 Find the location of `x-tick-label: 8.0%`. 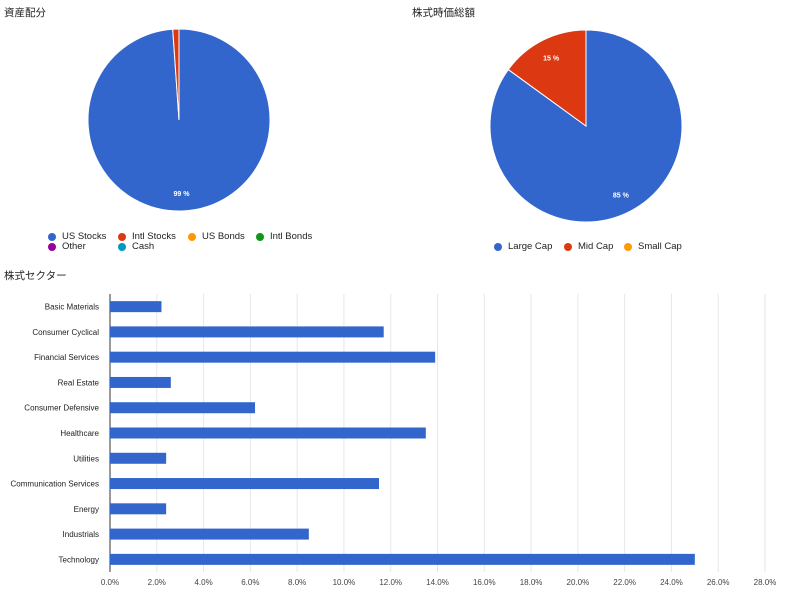

x-tick-label: 8.0% is located at coordinates (297, 582).